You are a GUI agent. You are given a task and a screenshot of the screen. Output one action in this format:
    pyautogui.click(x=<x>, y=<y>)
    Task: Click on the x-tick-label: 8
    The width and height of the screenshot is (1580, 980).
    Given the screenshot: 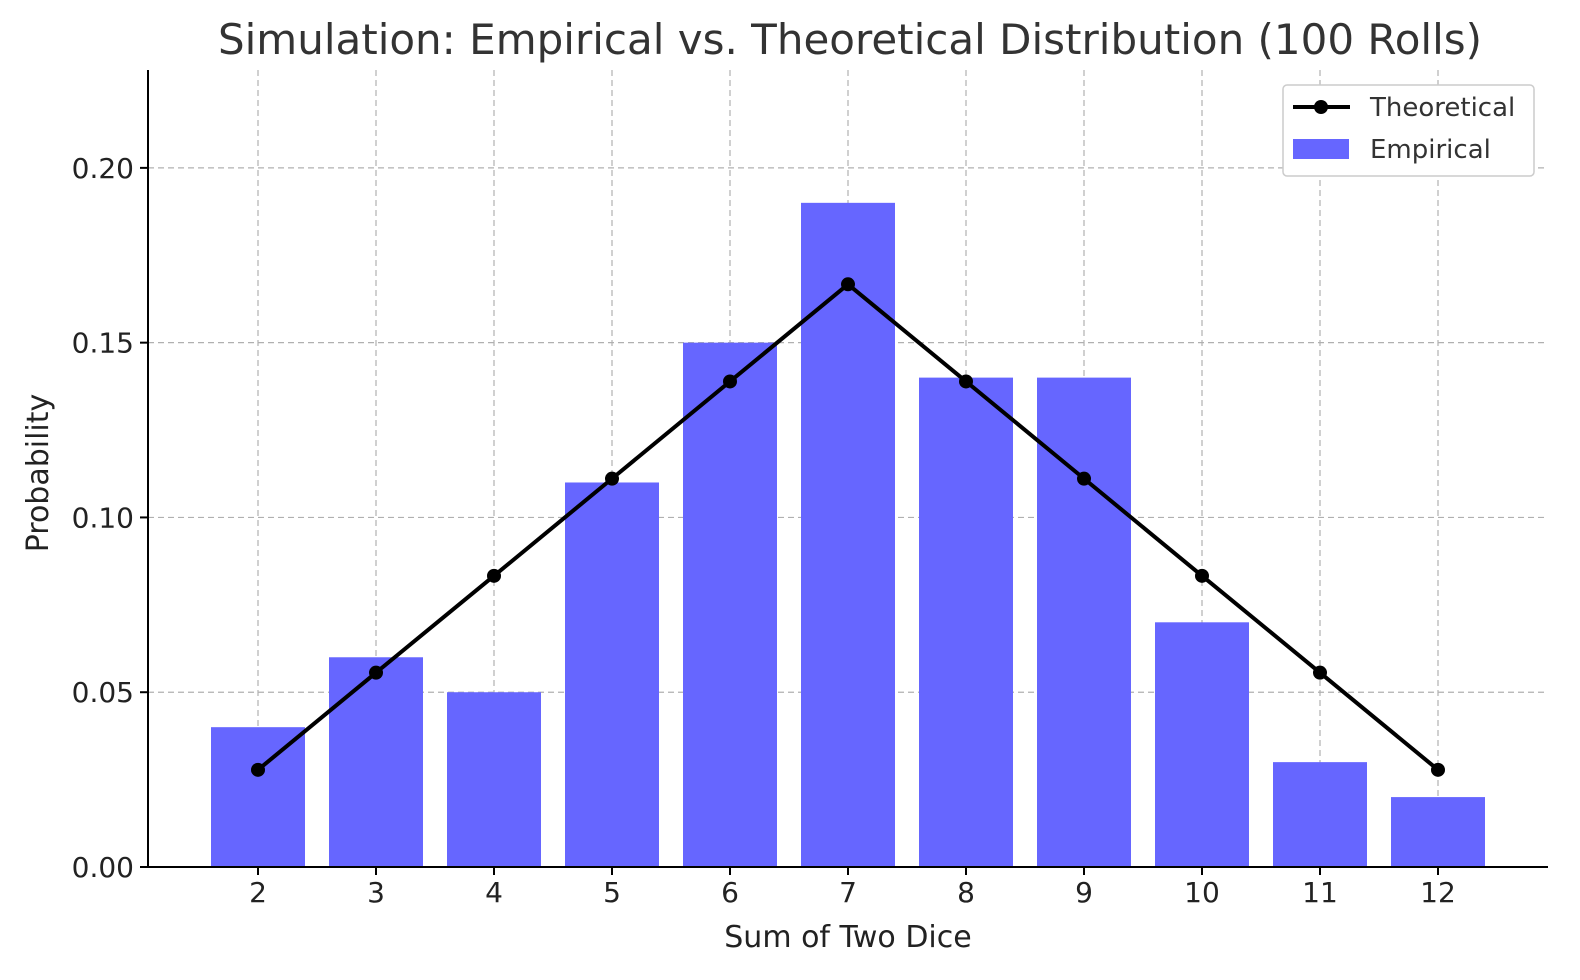 What is the action you would take?
    pyautogui.click(x=966, y=892)
    